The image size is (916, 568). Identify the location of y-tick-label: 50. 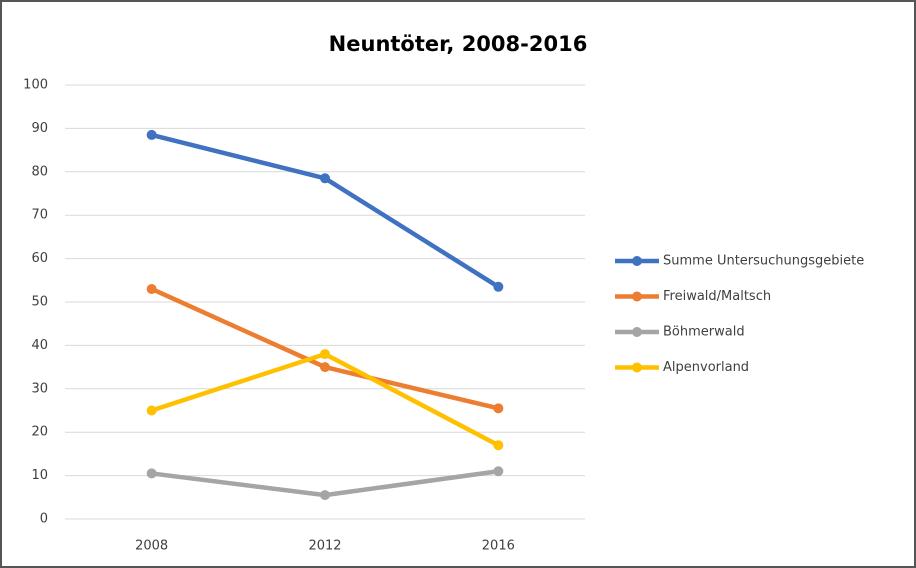
(39, 302).